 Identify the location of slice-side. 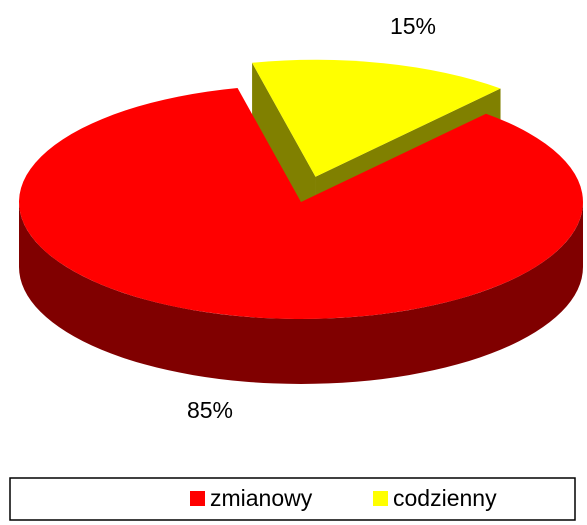
(284, 152).